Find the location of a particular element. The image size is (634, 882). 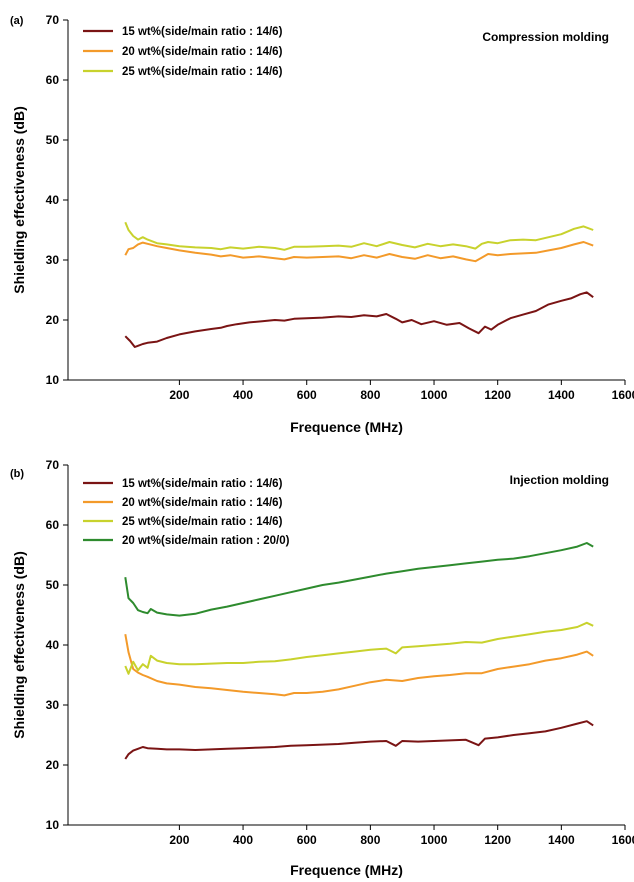

panel-label: (a) is located at coordinates (17, 21).